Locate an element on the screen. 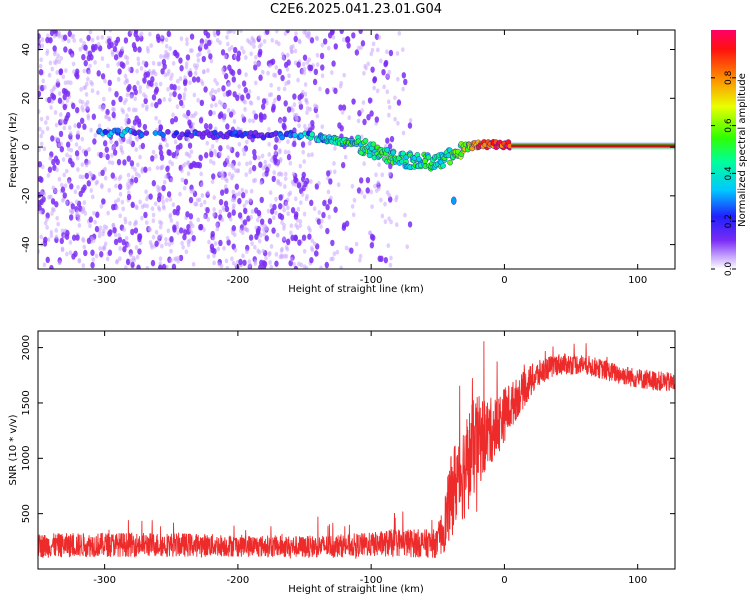 The height and width of the screenshot is (600, 750). colorbar-label: Normalized spectral amplitude is located at coordinates (742, 150).